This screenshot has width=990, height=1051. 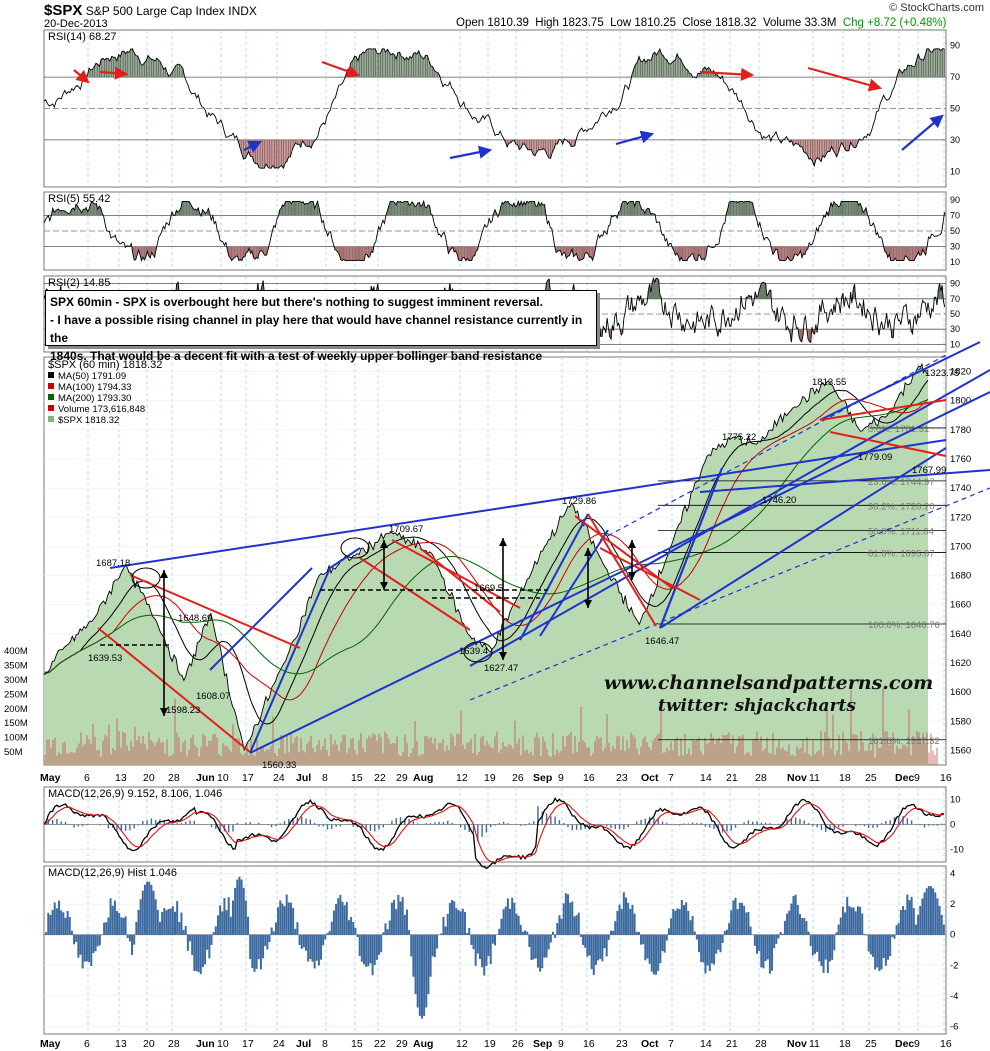 What do you see at coordinates (904, 1044) in the screenshot?
I see `x-tick-label: Dec` at bounding box center [904, 1044].